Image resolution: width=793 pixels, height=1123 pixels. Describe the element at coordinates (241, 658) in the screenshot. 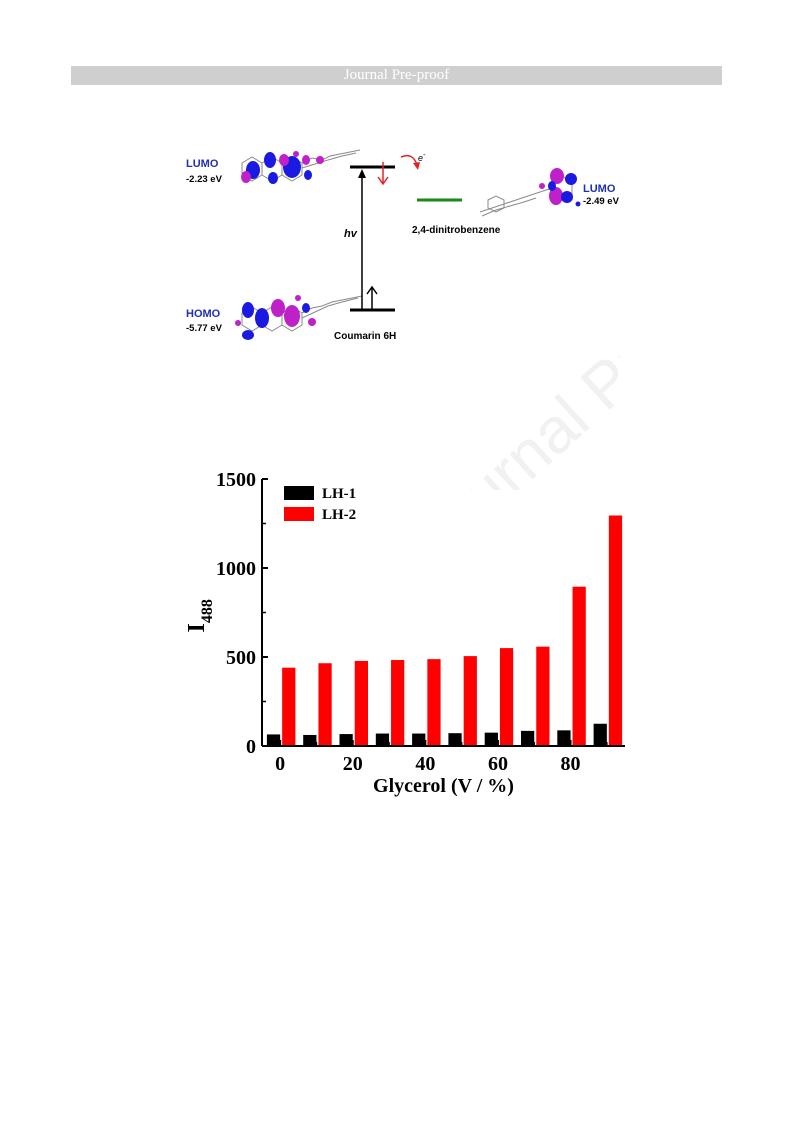

I see `y-tick-label-1: 500` at that location.